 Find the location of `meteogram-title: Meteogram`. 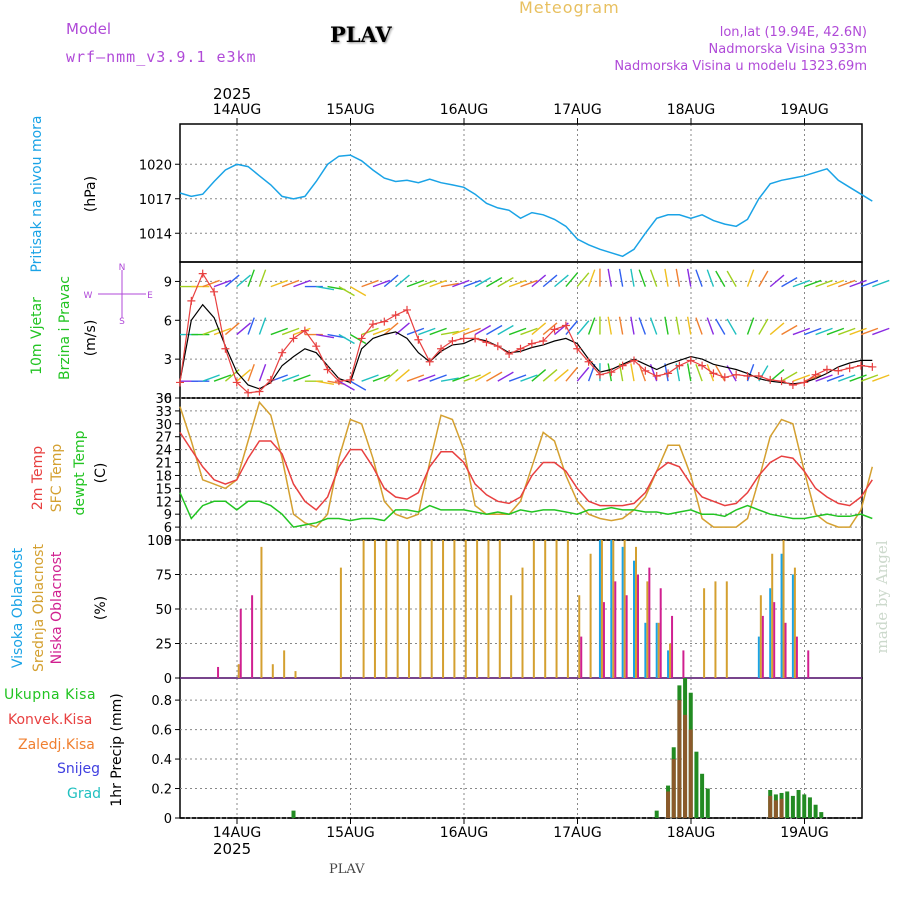

meteogram-title: Meteogram is located at coordinates (569, 8).